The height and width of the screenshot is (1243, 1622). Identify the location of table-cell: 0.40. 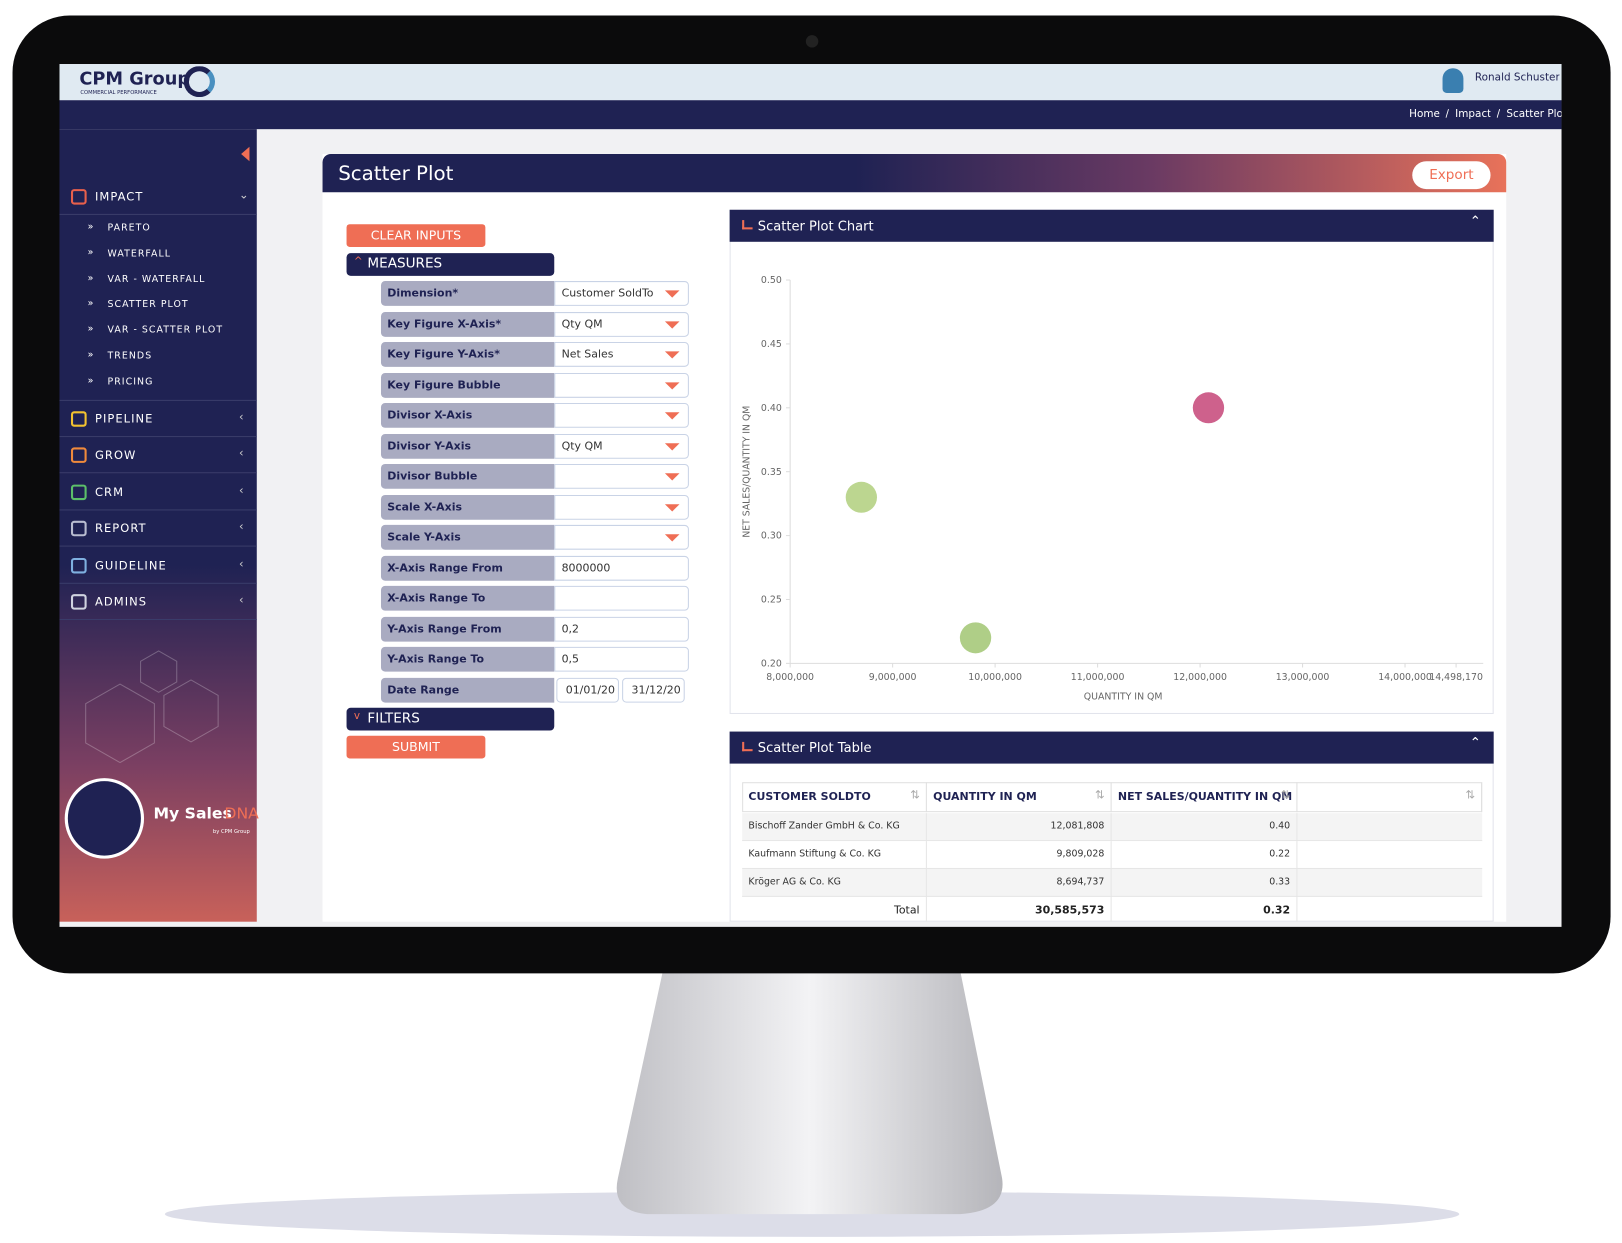
(1205, 827).